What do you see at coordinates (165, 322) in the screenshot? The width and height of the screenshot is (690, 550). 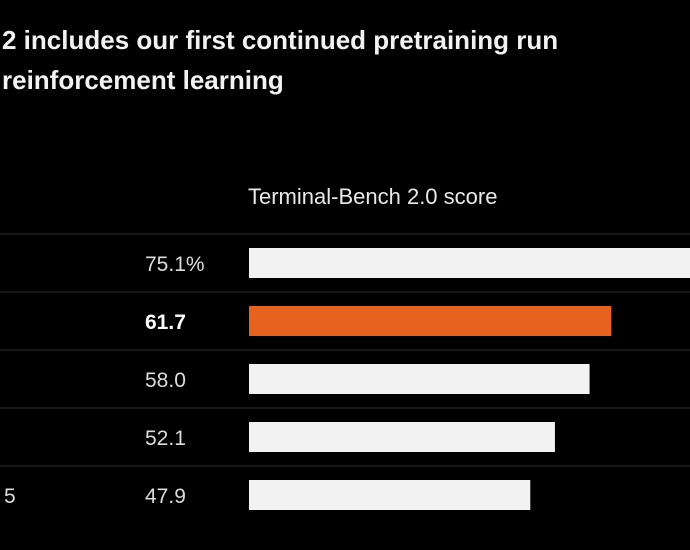 I see `value-label-1: 61.7` at bounding box center [165, 322].